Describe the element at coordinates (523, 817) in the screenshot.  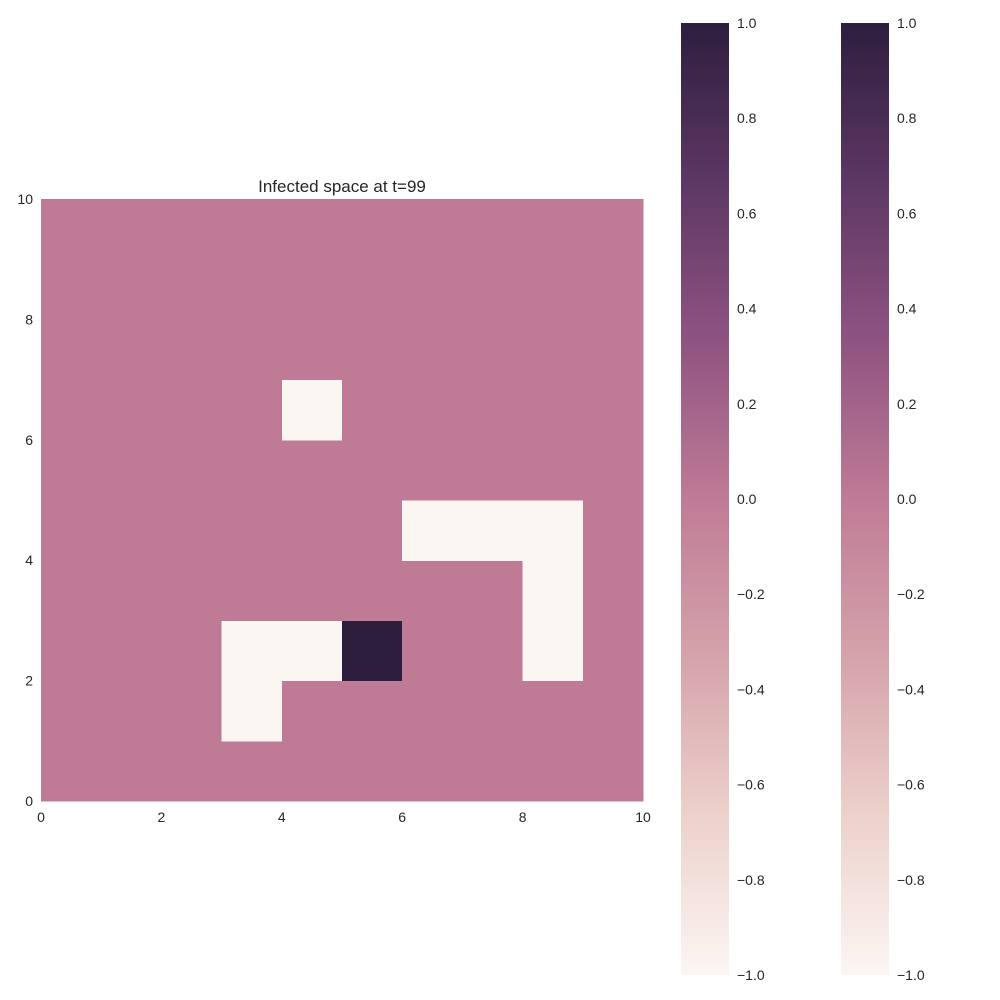
I see `x-tick-label: 8` at that location.